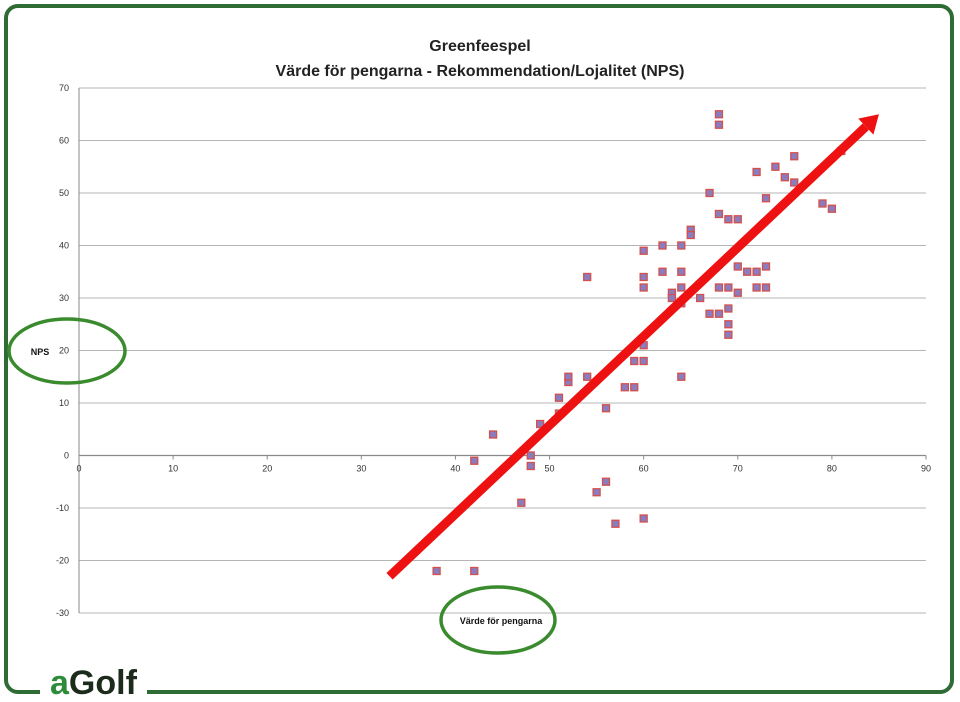 The width and height of the screenshot is (960, 702). I want to click on xlabel-highlight-ellipse, so click(498, 620).